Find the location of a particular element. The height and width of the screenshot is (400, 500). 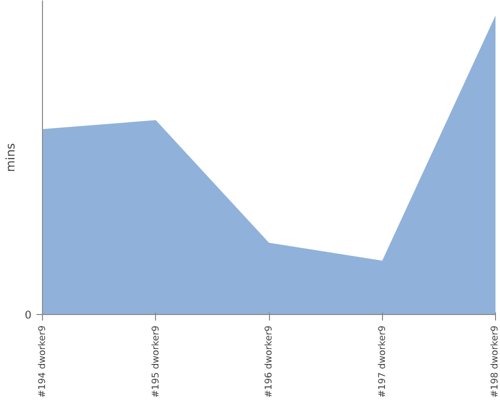

x-tick-label: #197 dworker9 is located at coordinates (382, 361).